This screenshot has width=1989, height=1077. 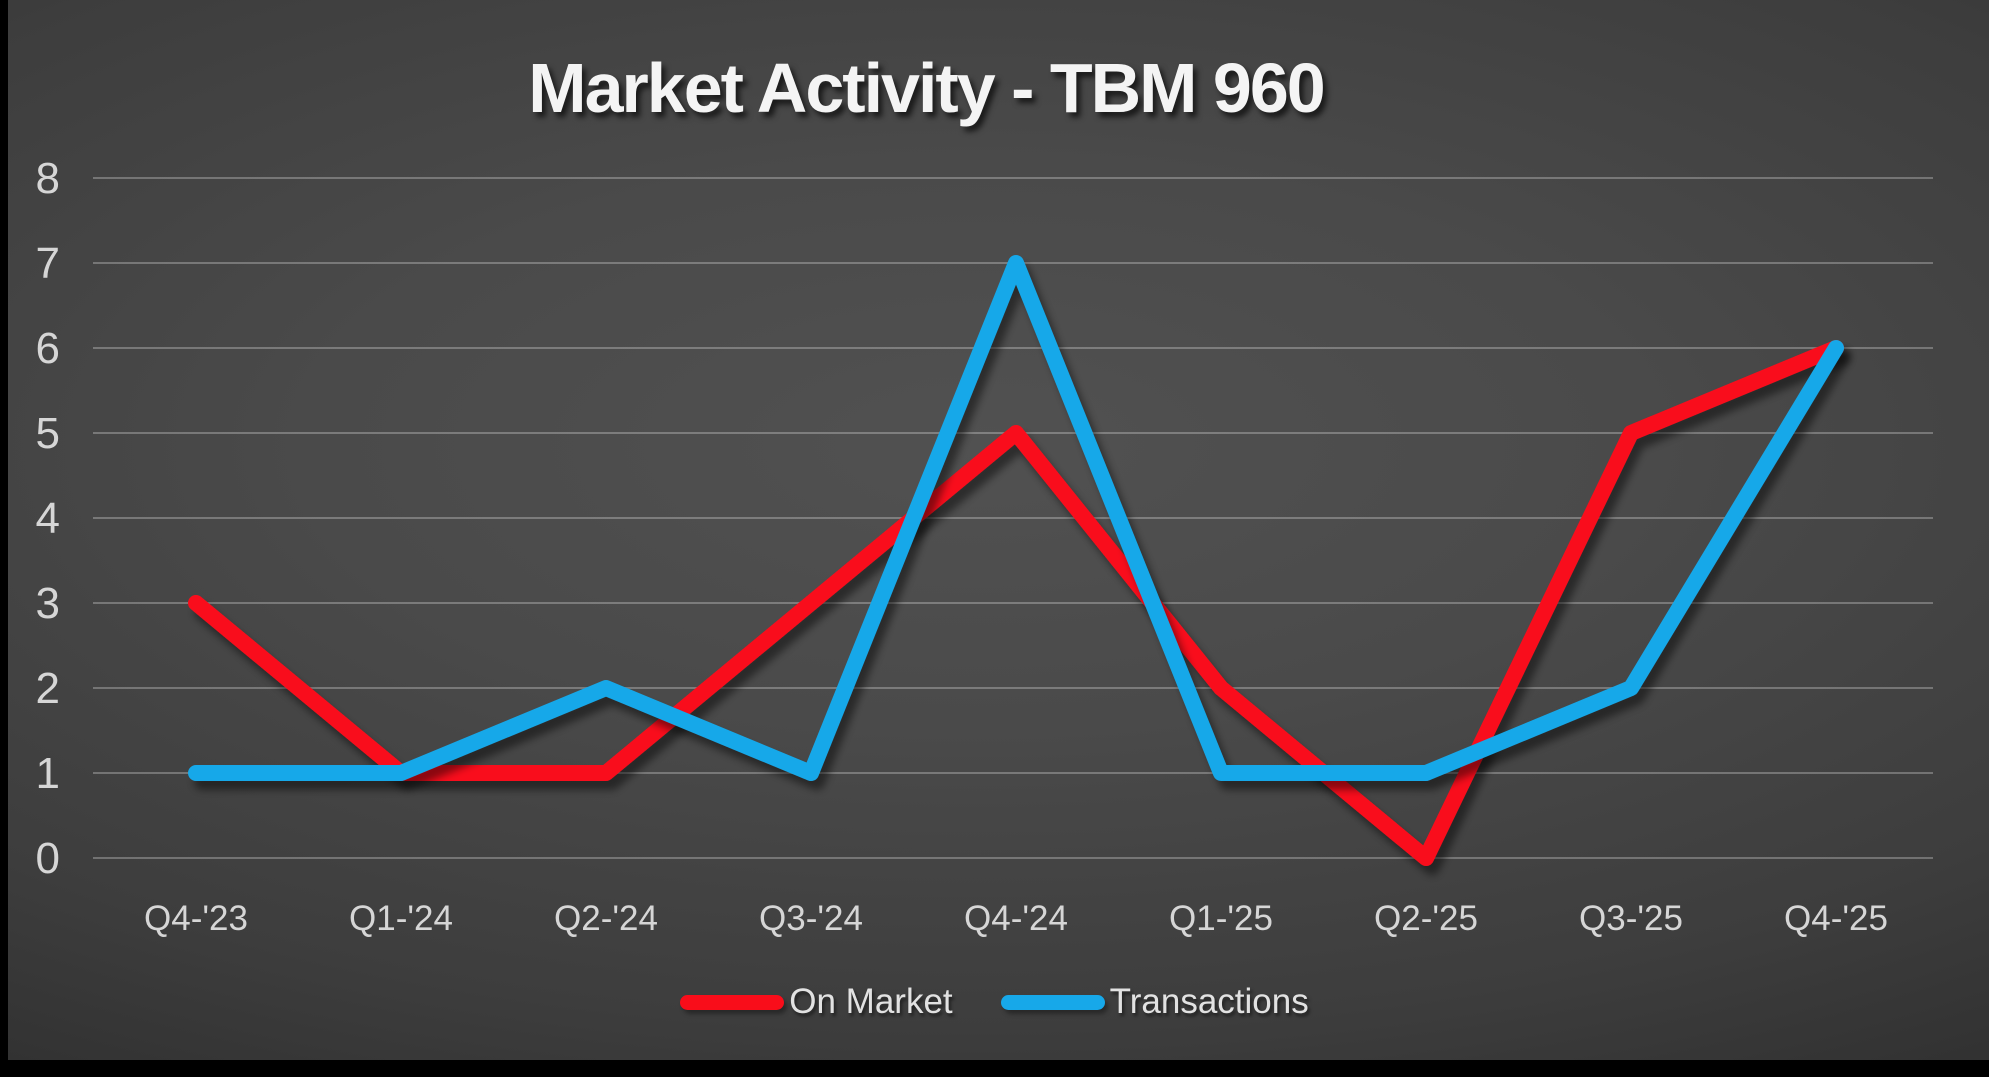 What do you see at coordinates (48, 348) in the screenshot?
I see `y-axis-tick-label: 6` at bounding box center [48, 348].